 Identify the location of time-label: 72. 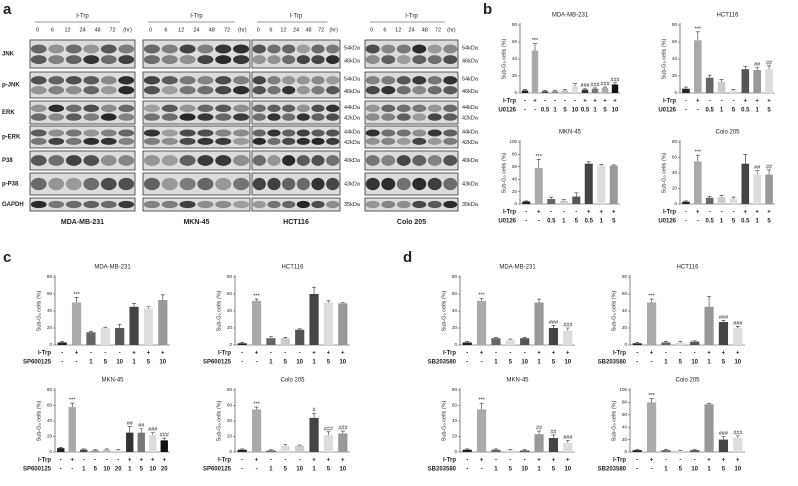
(112, 30).